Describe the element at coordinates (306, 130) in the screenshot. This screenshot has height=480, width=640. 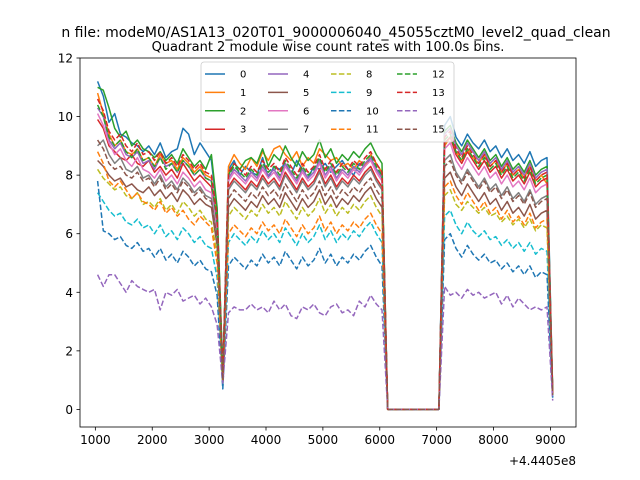
I see `legend-label: 7` at that location.